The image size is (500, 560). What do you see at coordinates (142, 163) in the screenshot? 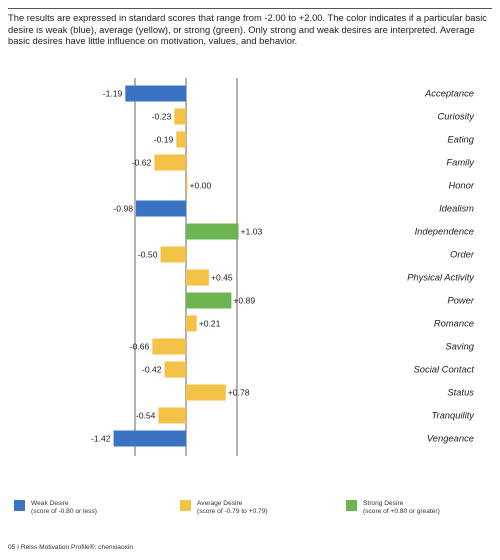
I see `value-label-3: -0.62` at bounding box center [142, 163].